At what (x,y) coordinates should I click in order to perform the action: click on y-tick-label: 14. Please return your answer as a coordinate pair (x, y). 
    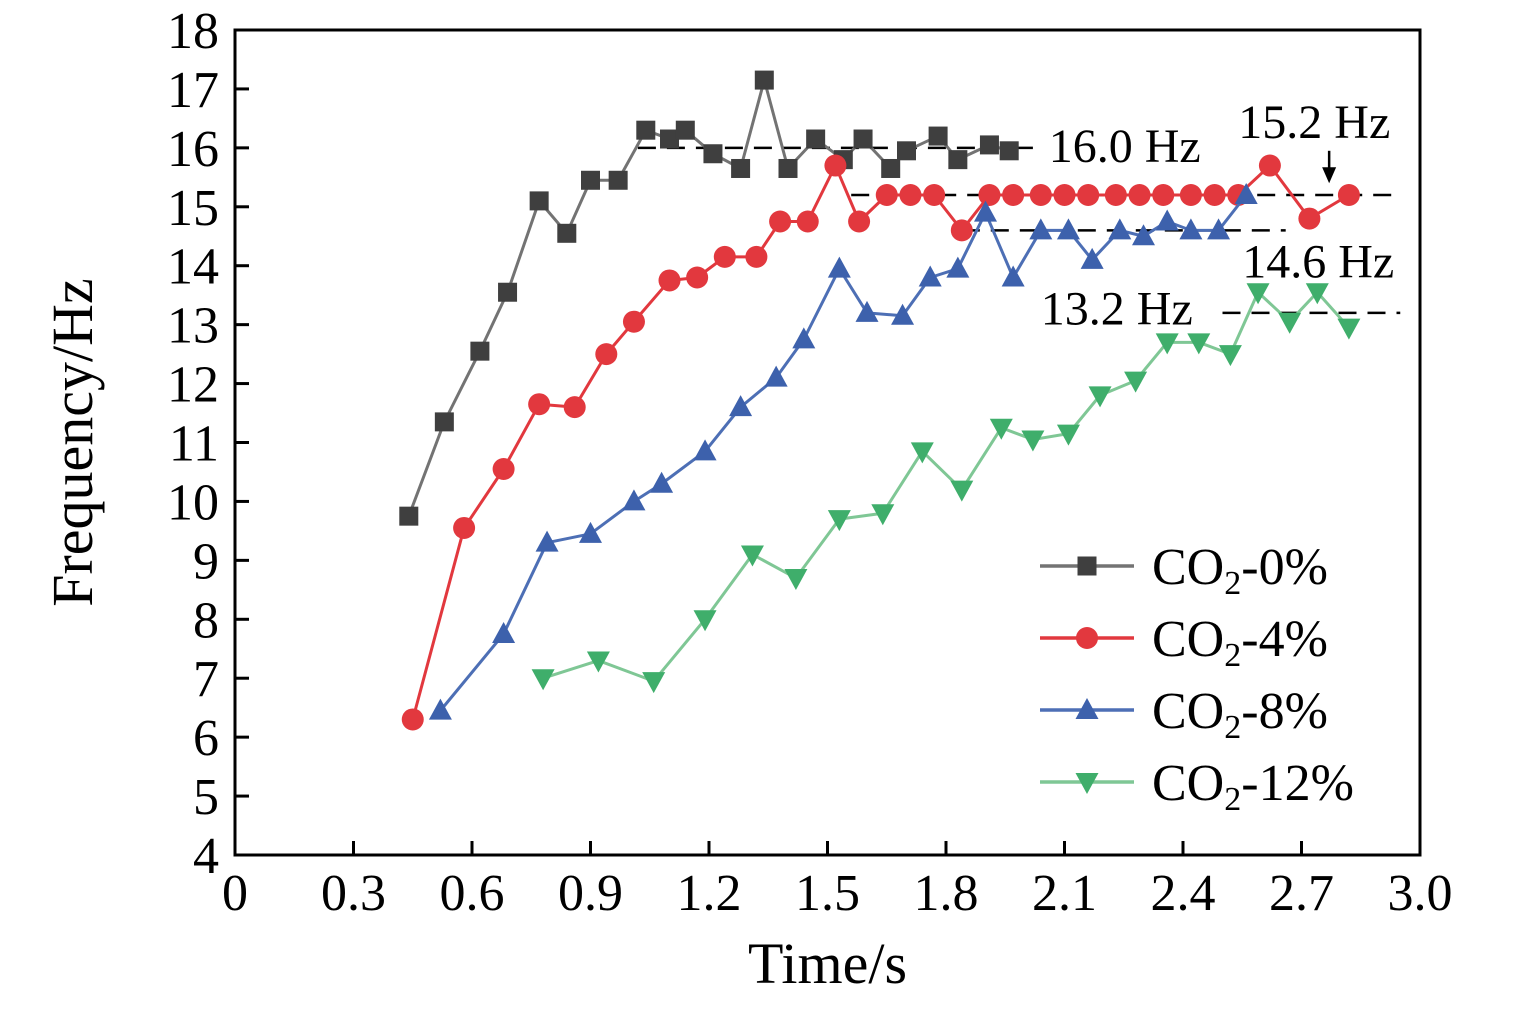
    Looking at the image, I should click on (193, 267).